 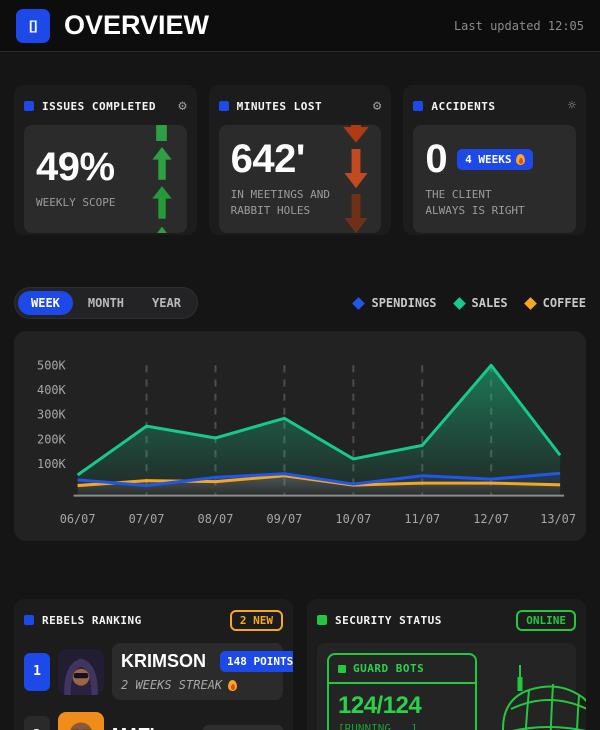 I want to click on svg-text: 07/07, so click(x=147, y=519).